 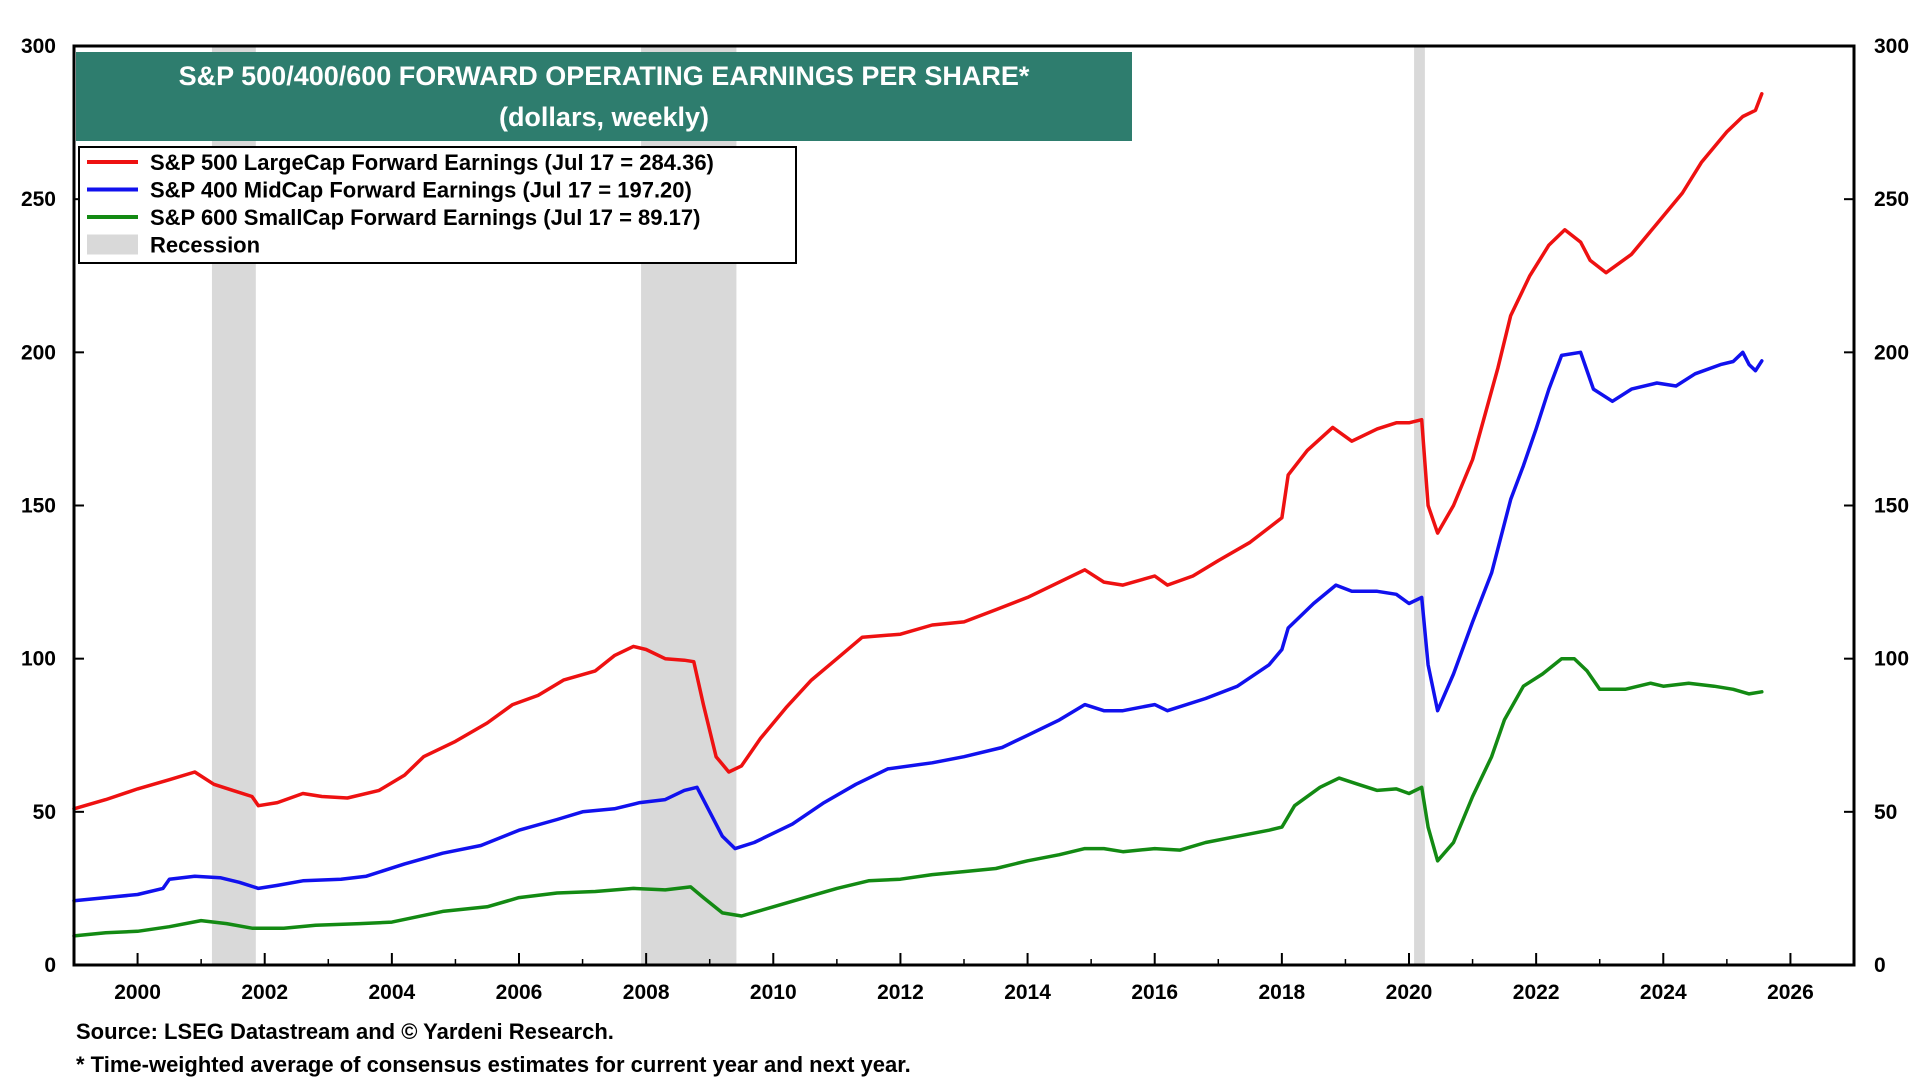 What do you see at coordinates (1891, 199) in the screenshot?
I see `y-tick-label-right-250: 250` at bounding box center [1891, 199].